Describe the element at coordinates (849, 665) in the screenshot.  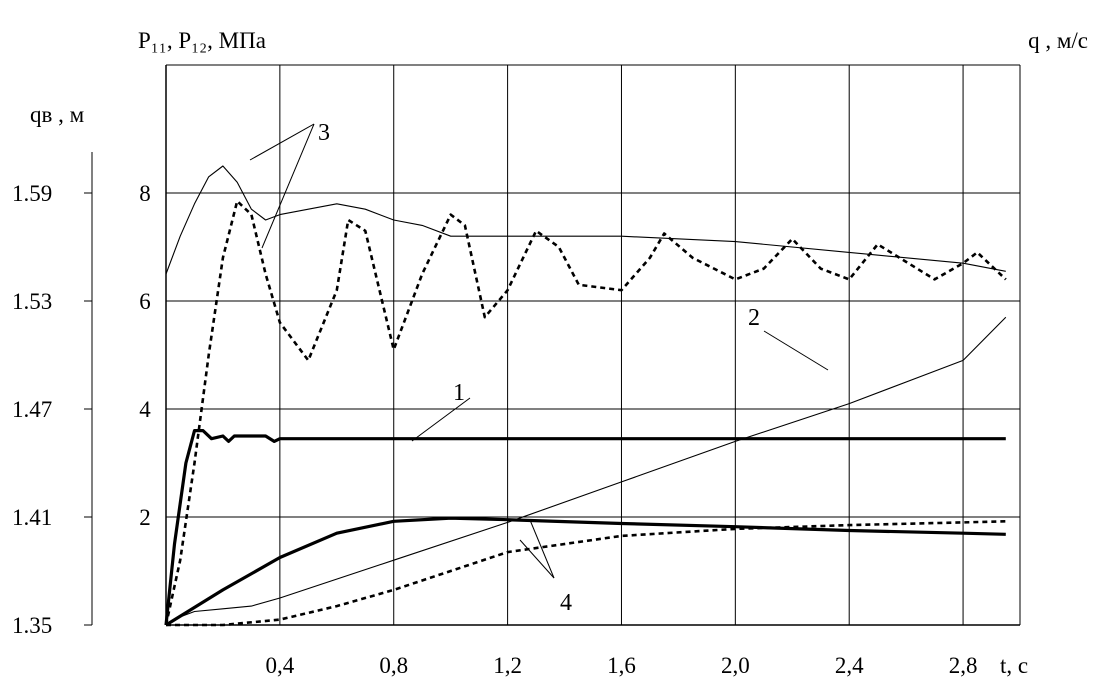
I see `x-tick-label: 2,4` at that location.